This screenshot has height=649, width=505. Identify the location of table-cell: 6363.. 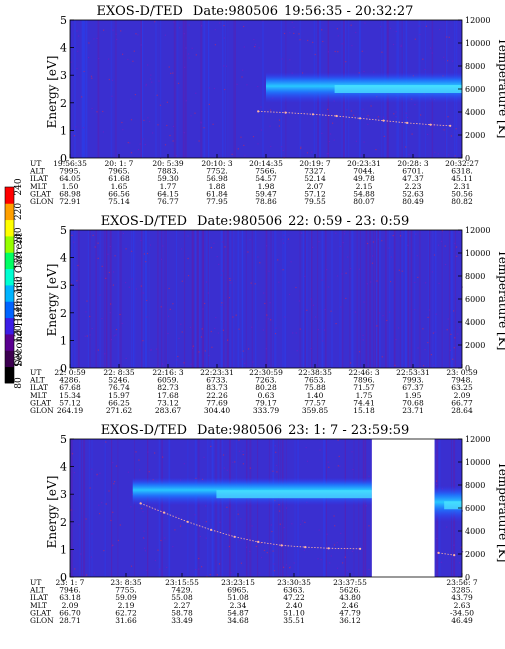
(293, 590).